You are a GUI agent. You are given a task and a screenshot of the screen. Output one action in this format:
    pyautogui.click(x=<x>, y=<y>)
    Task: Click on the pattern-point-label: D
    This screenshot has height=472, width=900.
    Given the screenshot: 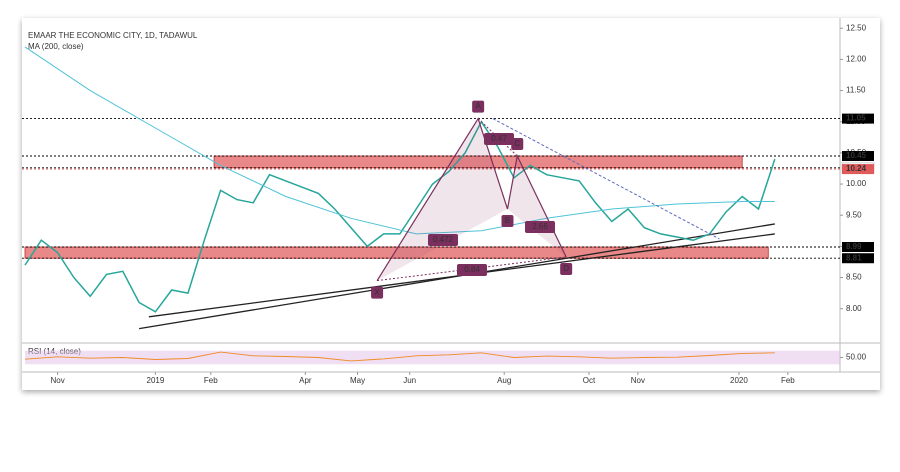 What is the action you would take?
    pyautogui.click(x=566, y=268)
    